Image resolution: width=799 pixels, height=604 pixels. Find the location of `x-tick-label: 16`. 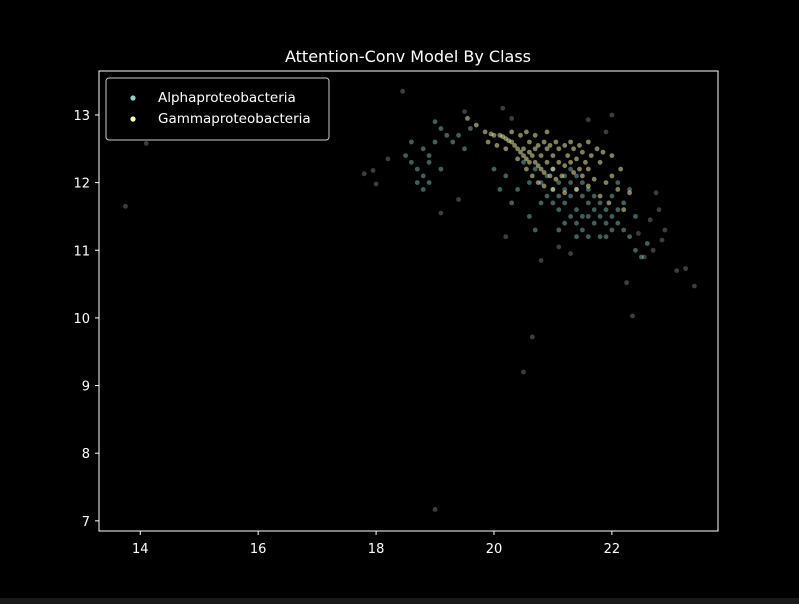

x-tick-label: 16 is located at coordinates (258, 549).